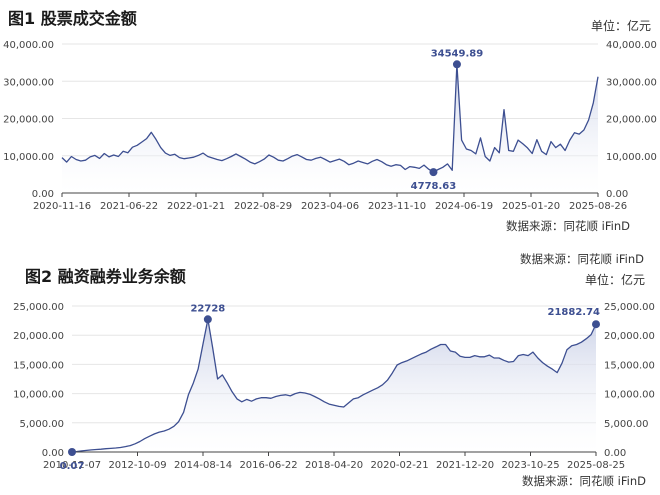 The width and height of the screenshot is (660, 495). What do you see at coordinates (568, 226) in the screenshot?
I see `chart1-source: 数据来源：同花顺 iFinD` at bounding box center [568, 226].